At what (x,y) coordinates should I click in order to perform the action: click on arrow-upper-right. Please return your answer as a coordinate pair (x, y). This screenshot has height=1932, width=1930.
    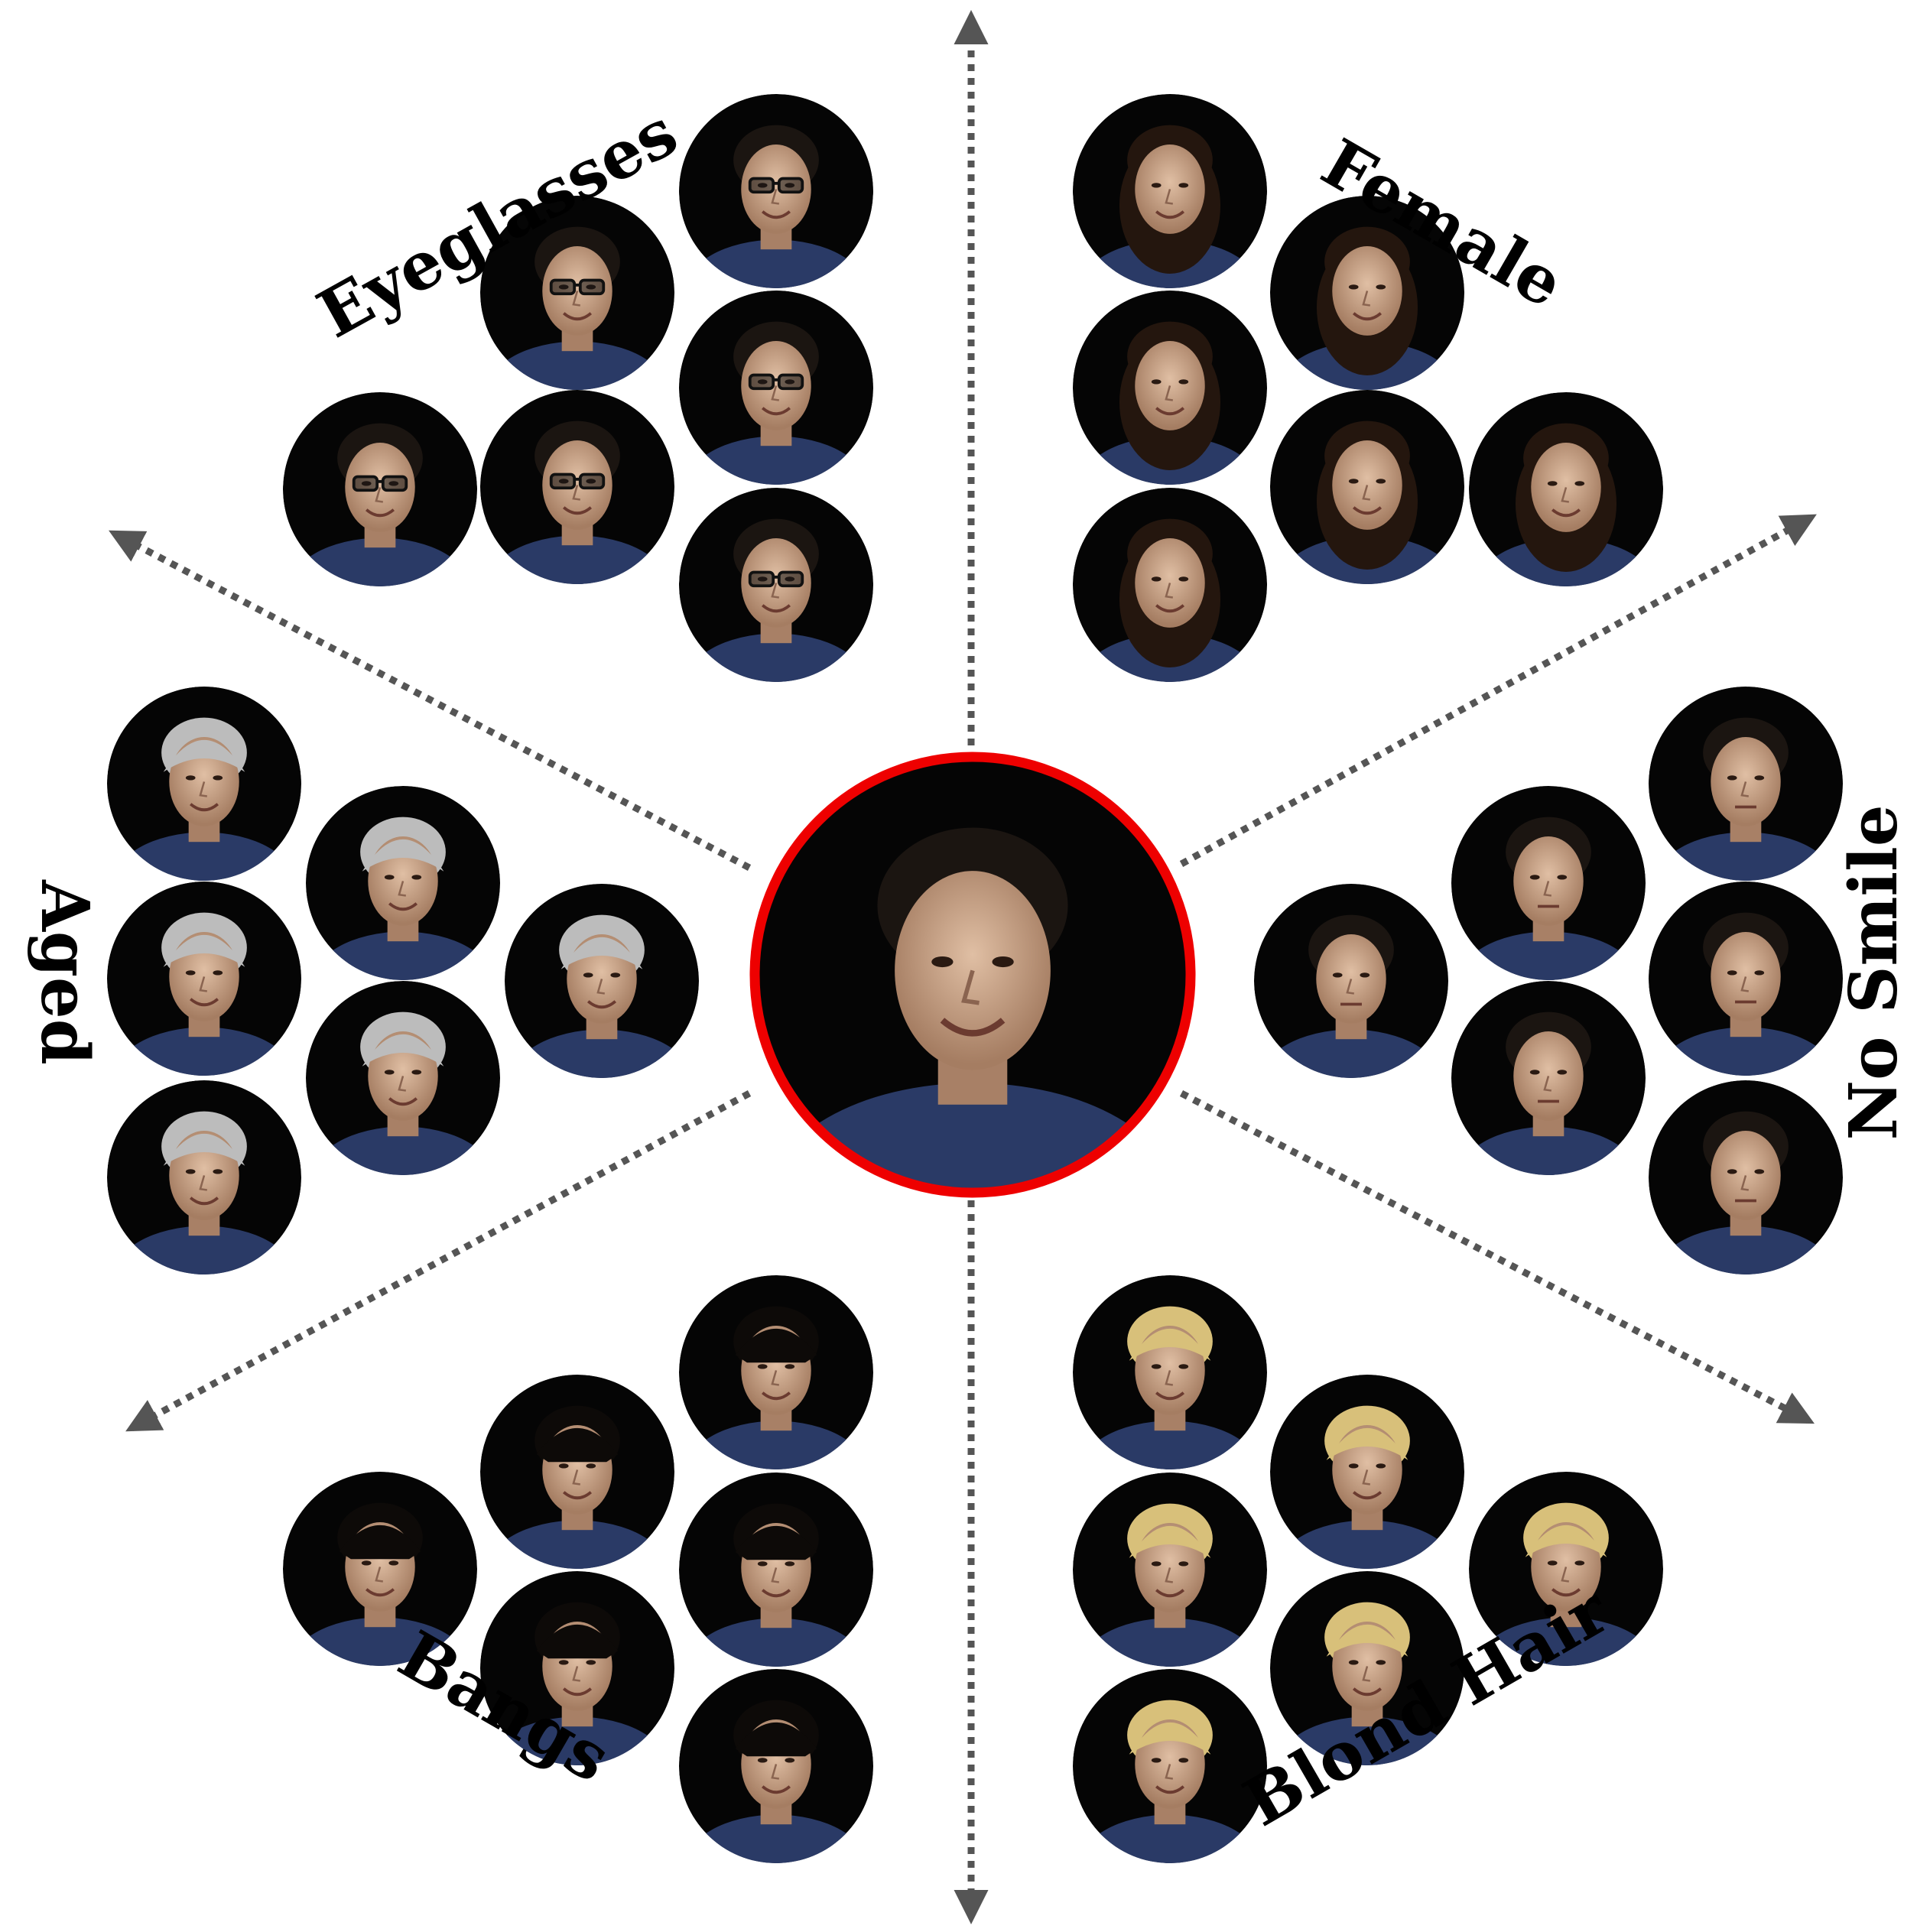
    Looking at the image, I should click on (1498, 690).